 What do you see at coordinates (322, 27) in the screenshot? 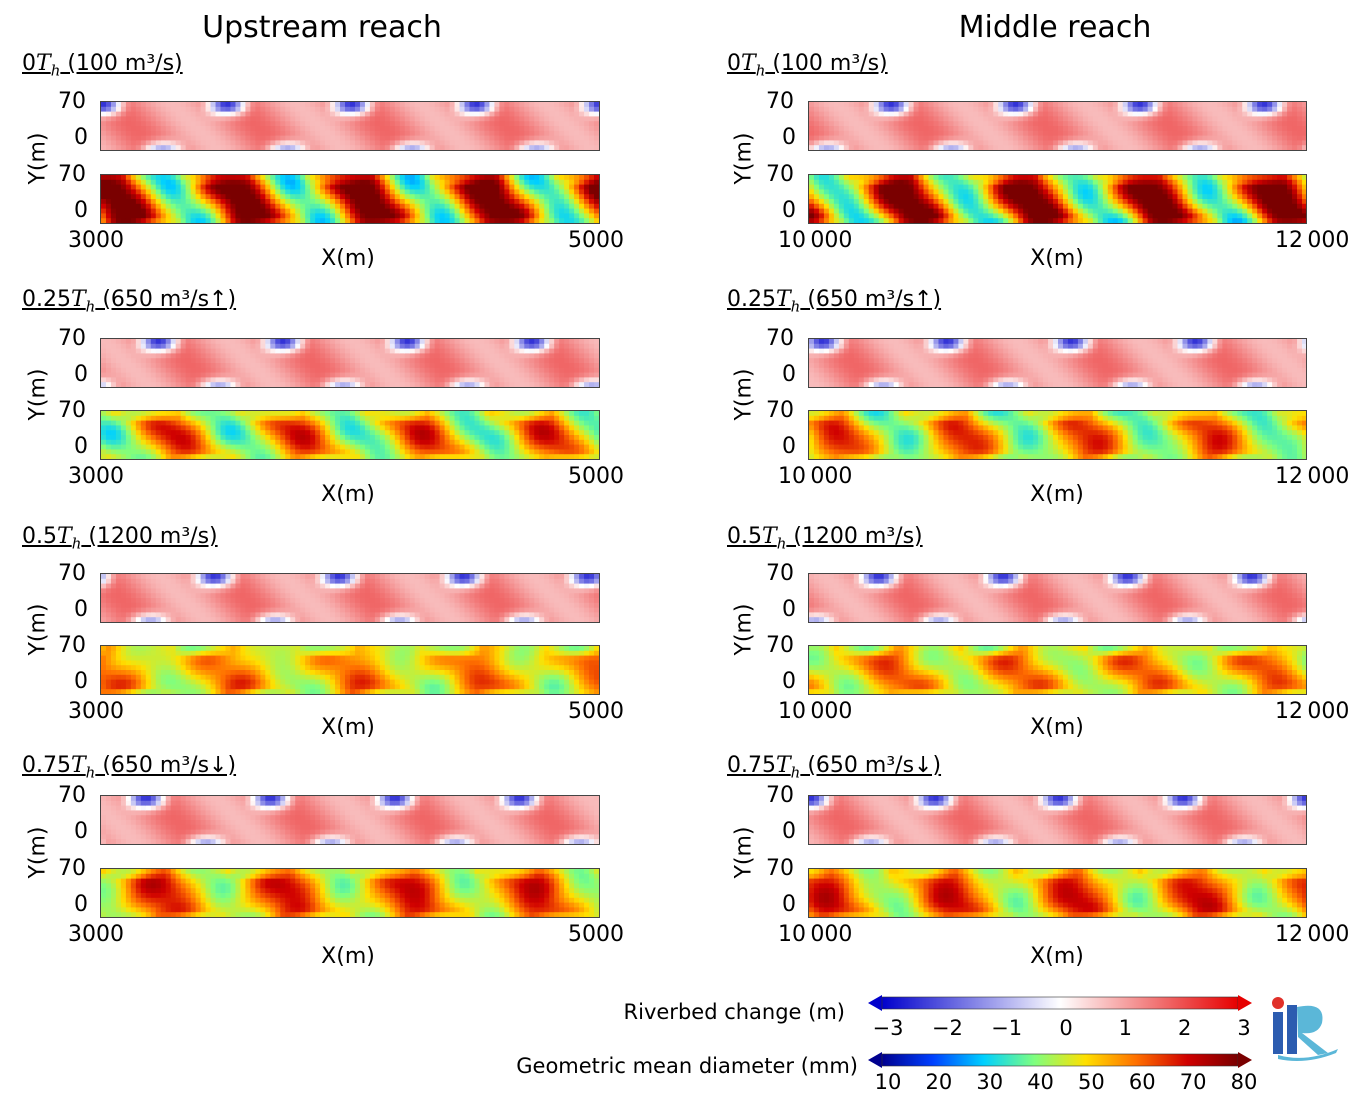
I see `reach-title: Upstream reach` at bounding box center [322, 27].